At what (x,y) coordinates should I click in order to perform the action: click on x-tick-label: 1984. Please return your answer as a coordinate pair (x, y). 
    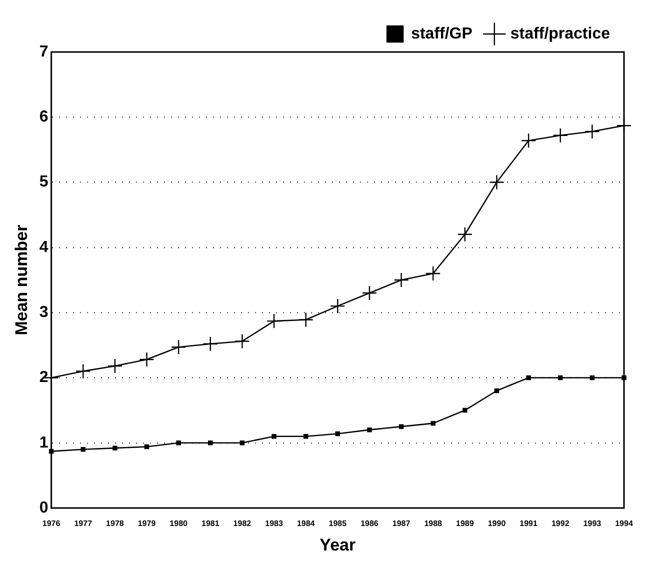
    Looking at the image, I should click on (306, 523).